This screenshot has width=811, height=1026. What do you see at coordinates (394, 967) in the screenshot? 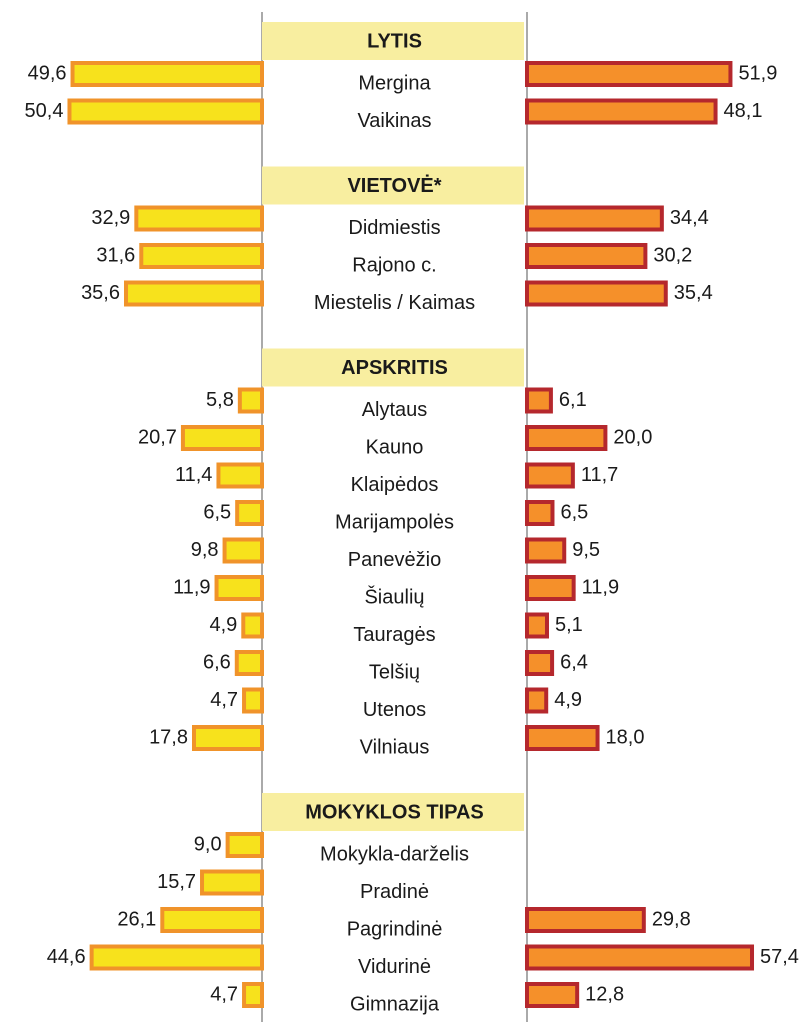
I see `category-label: Vidurinė` at bounding box center [394, 967].